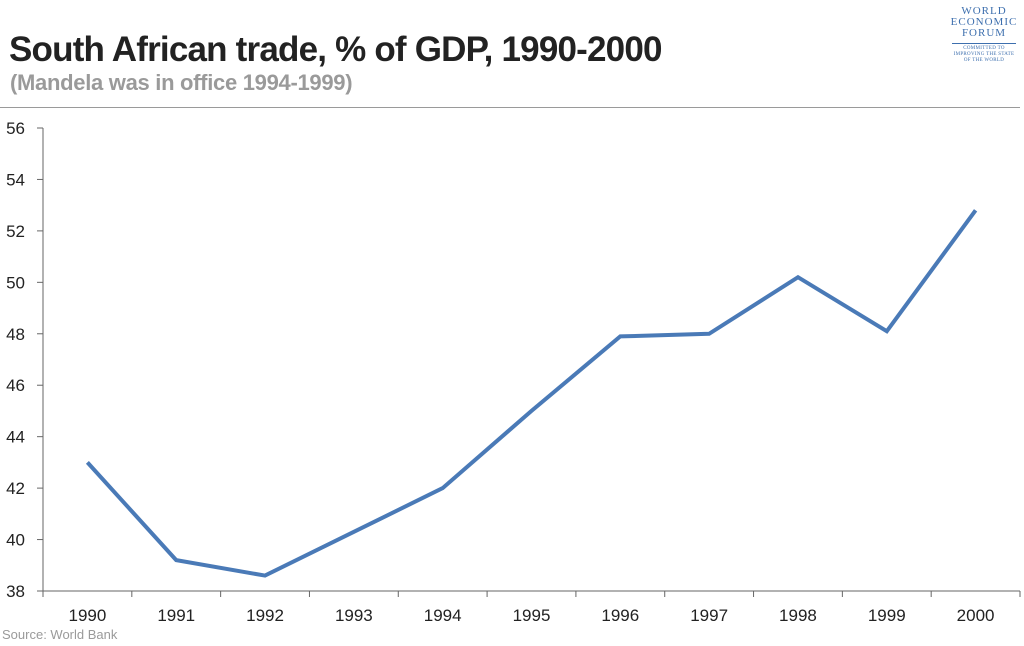 The image size is (1024, 646). What do you see at coordinates (15, 231) in the screenshot?
I see `y-tick-label: 52` at bounding box center [15, 231].